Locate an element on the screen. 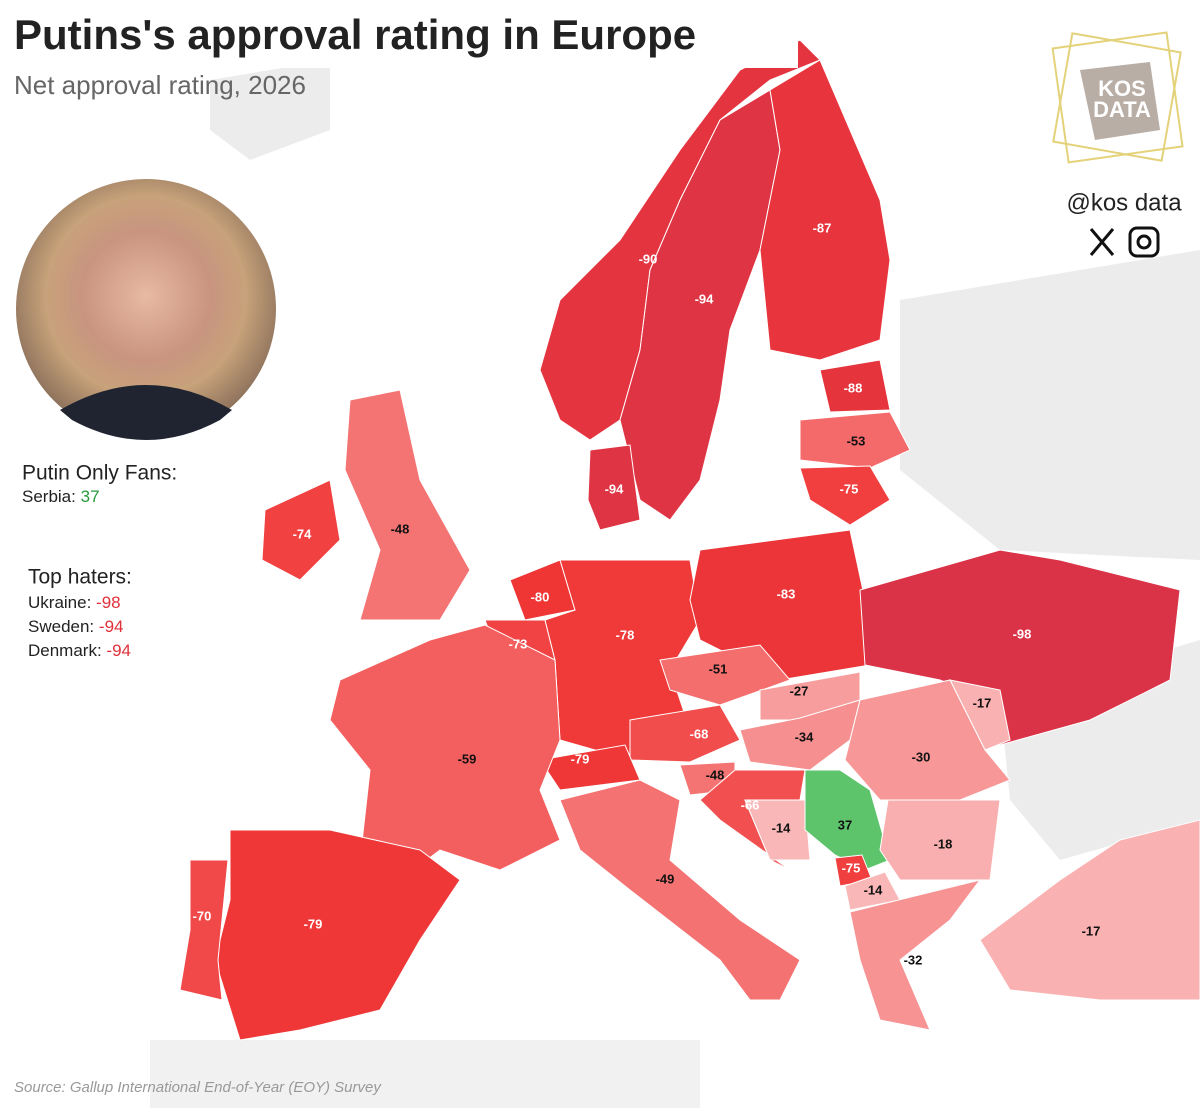  value-label: -74 is located at coordinates (303, 533).